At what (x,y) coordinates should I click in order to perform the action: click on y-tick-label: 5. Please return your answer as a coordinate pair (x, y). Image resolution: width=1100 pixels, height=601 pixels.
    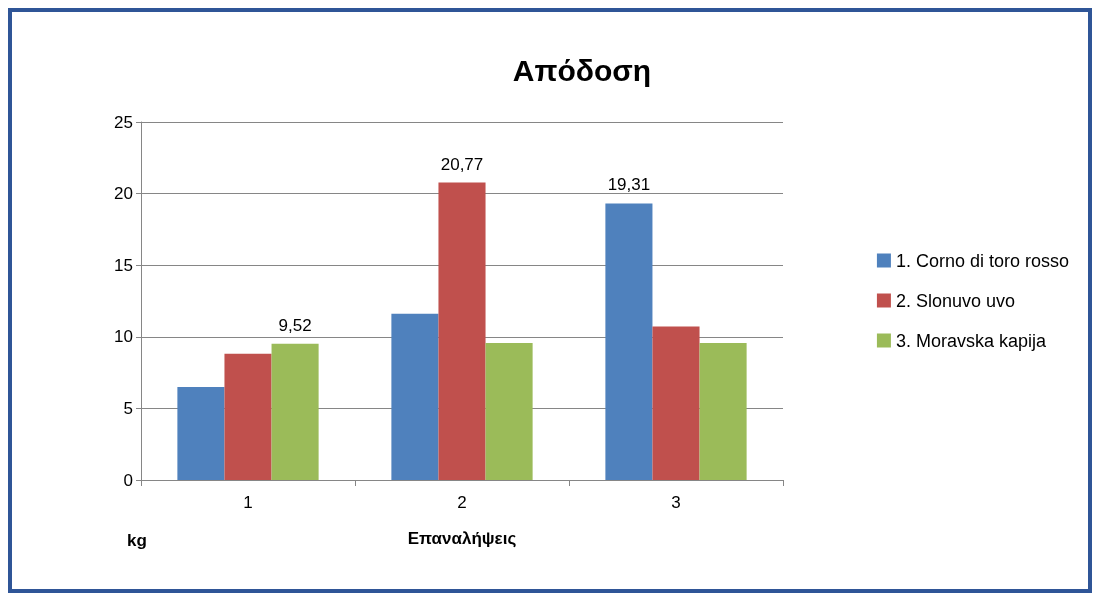
    Looking at the image, I should click on (128, 408).